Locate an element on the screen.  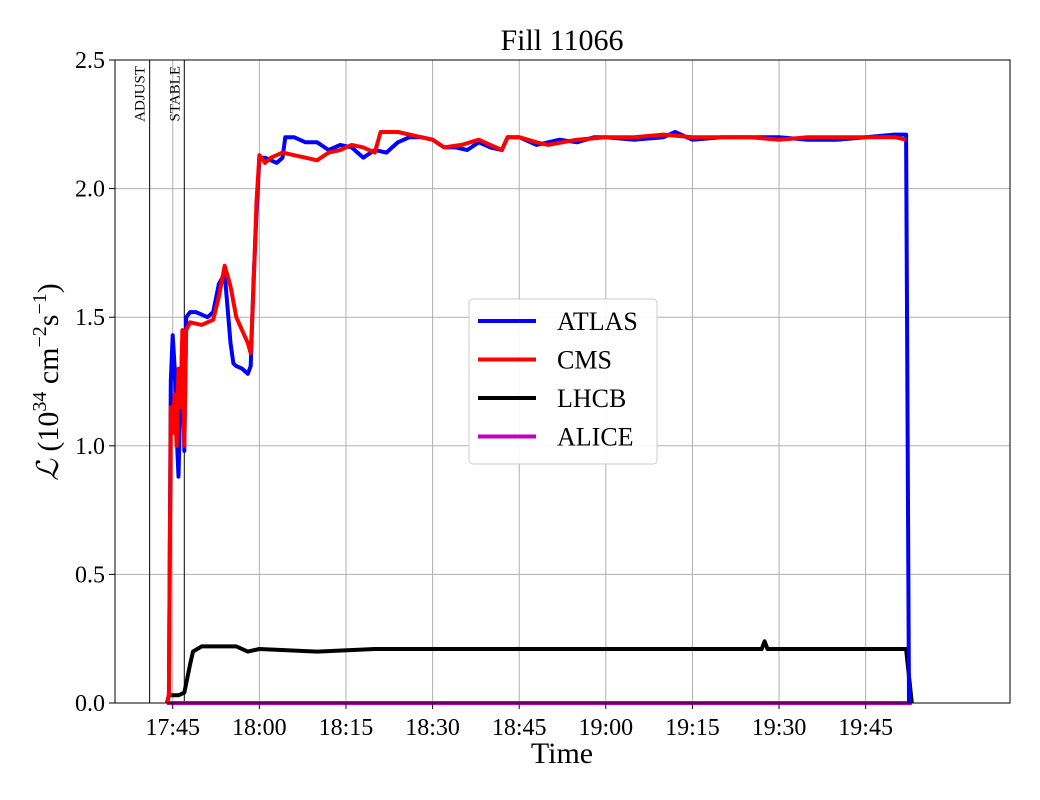
x-tick-label: 19:00 is located at coordinates (605, 728).